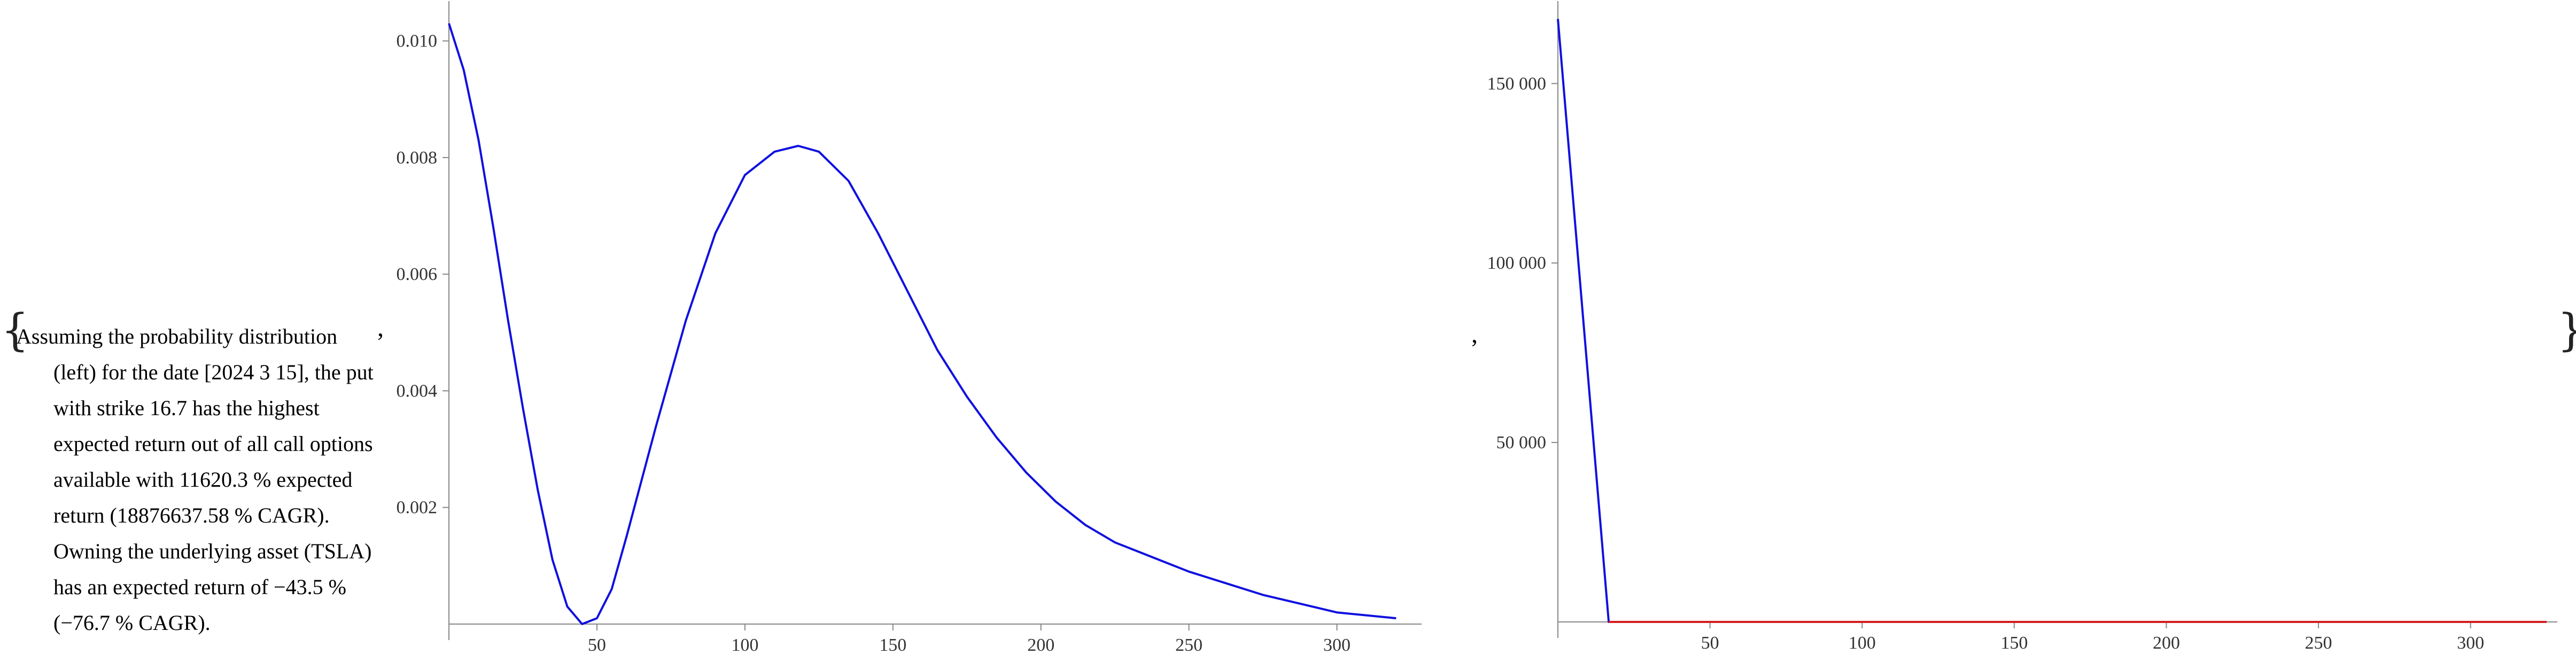 The height and width of the screenshot is (662, 2576). What do you see at coordinates (418, 274) in the screenshot?
I see `y-tick-label: 0.006` at bounding box center [418, 274].